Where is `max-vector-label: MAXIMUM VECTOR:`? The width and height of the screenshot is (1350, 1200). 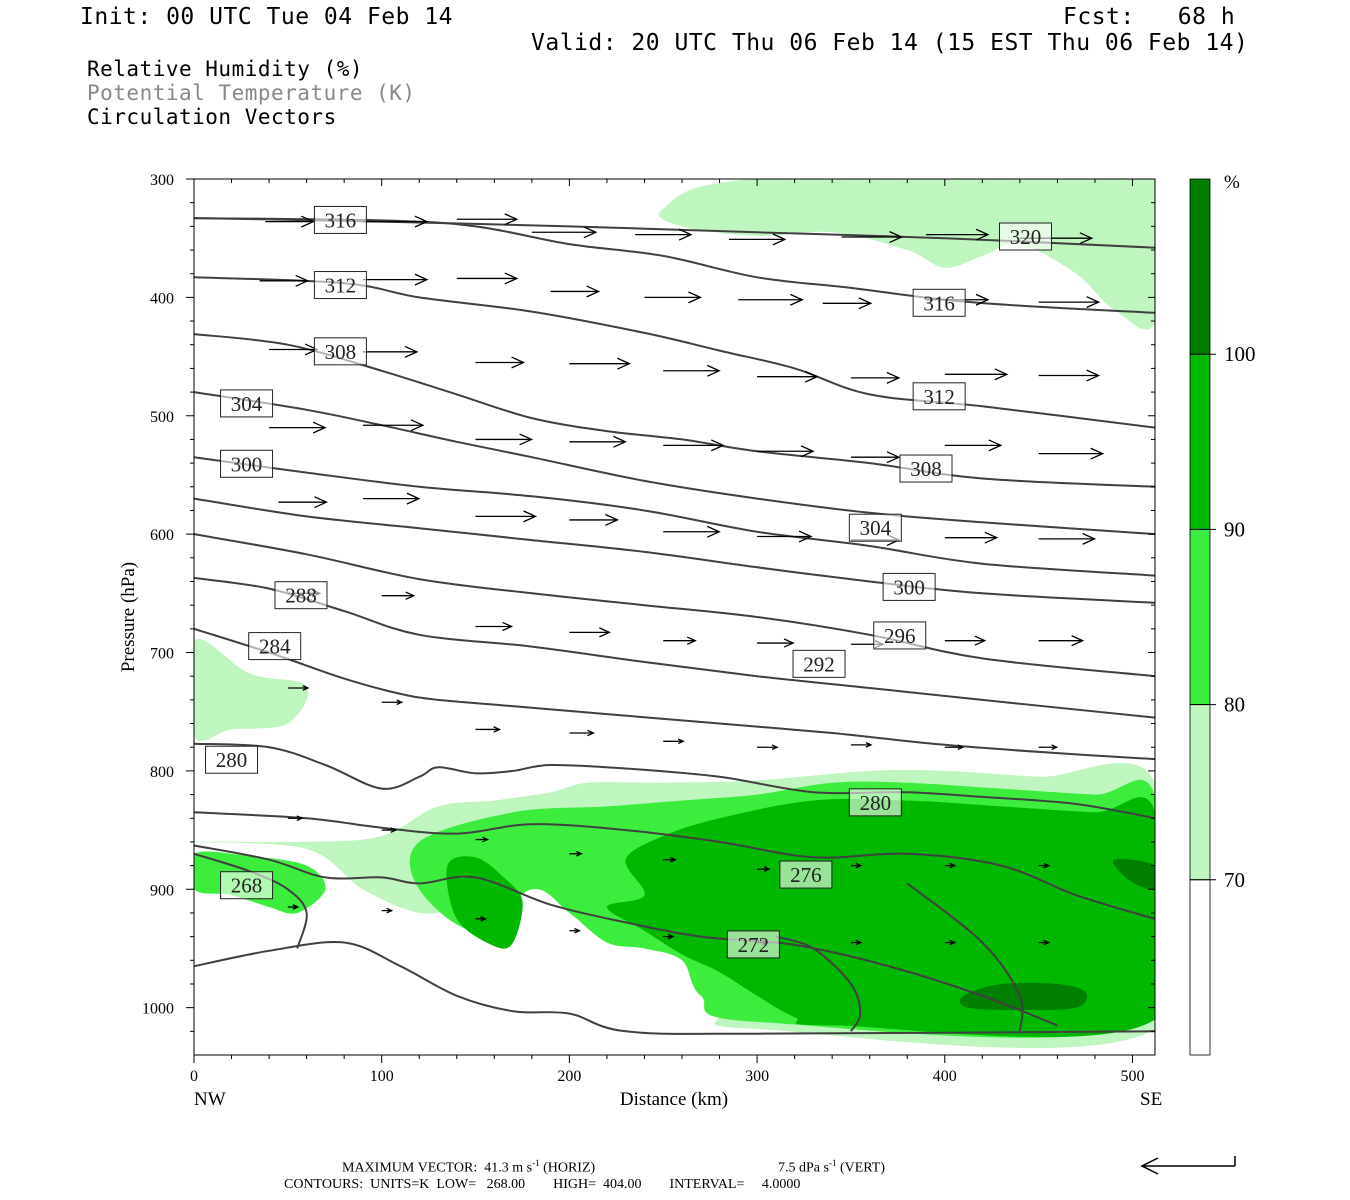 max-vector-label: MAXIMUM VECTOR: is located at coordinates (410, 1168).